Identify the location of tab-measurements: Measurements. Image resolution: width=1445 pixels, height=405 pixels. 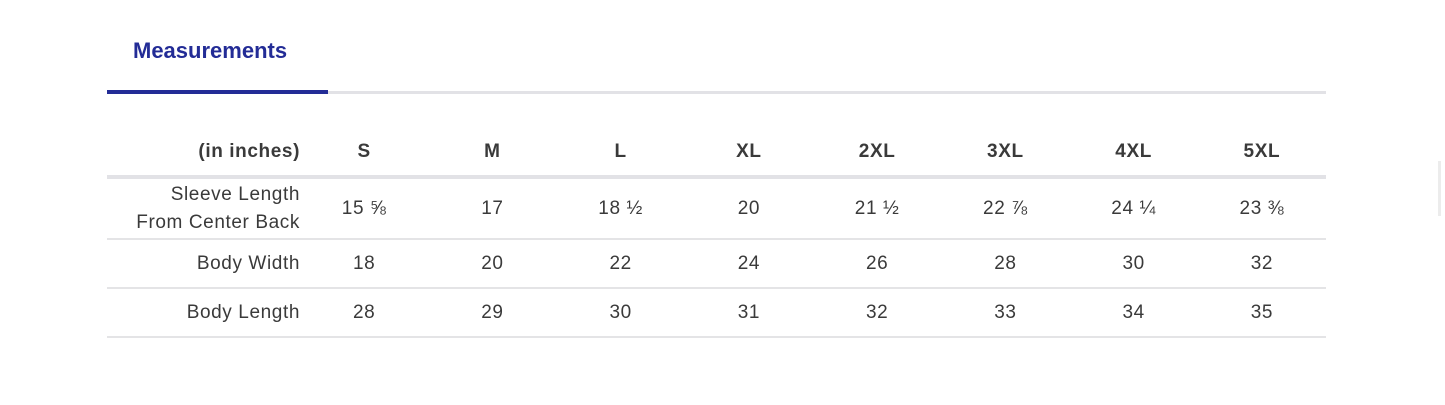
(217, 47).